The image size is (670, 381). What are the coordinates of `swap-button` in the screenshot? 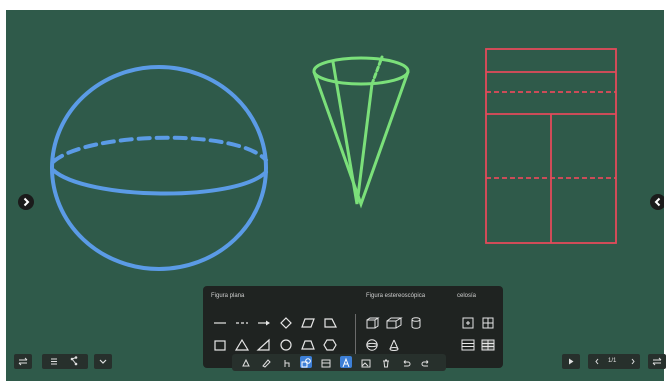 It's located at (23, 361).